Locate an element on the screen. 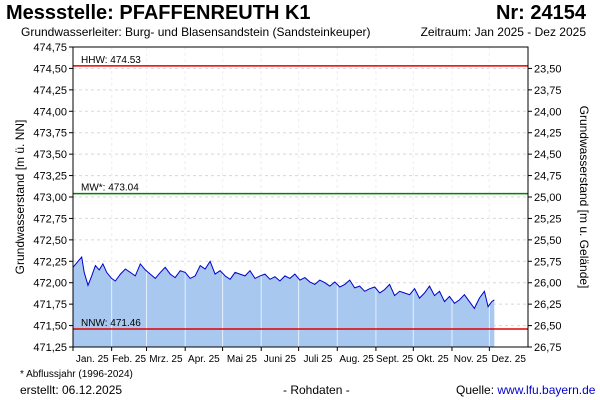  x-tick-label: Dez. 25 is located at coordinates (508, 359).